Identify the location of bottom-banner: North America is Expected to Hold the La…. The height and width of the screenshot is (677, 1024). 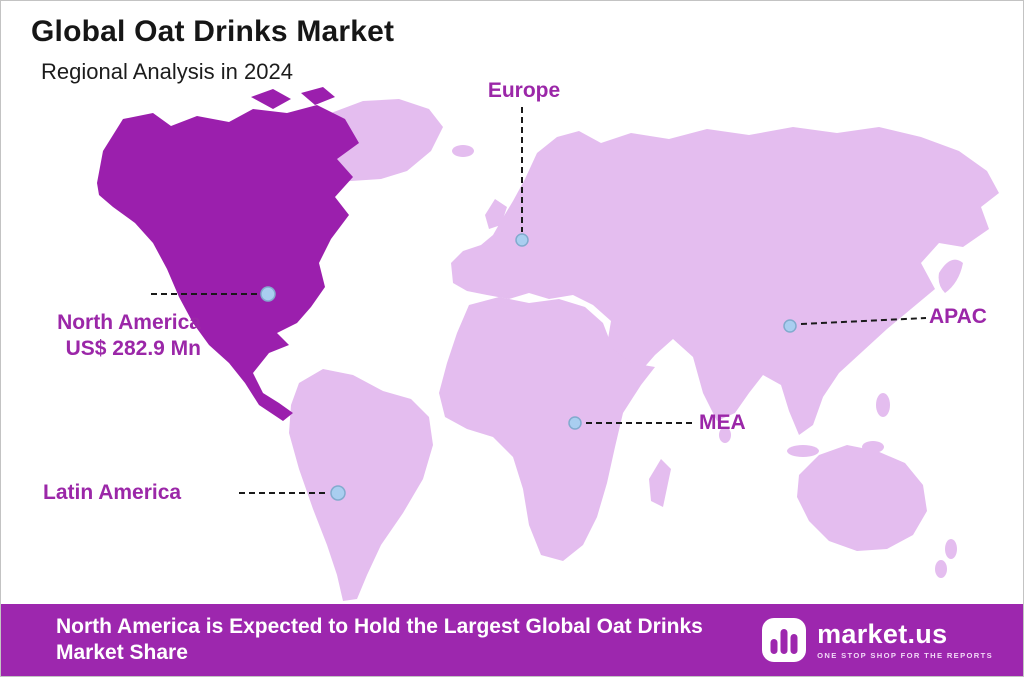
(512, 640).